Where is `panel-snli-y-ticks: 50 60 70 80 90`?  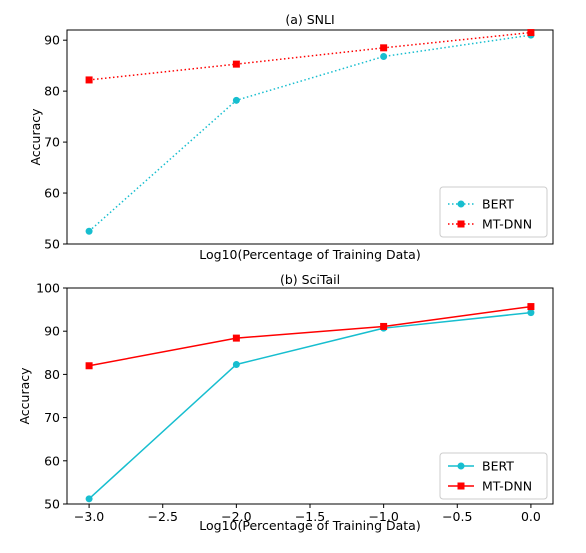 panel-snli-y-ticks: 50 60 70 80 90 is located at coordinates (55, 142).